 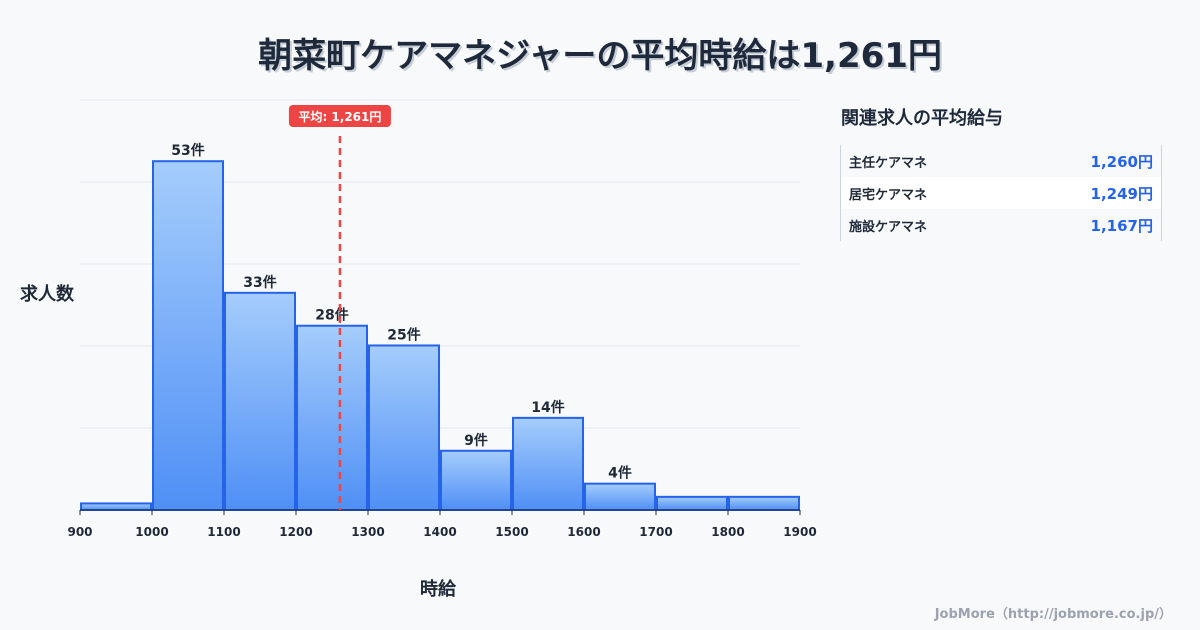 I want to click on x-tick-label: 1100, so click(x=223, y=532).